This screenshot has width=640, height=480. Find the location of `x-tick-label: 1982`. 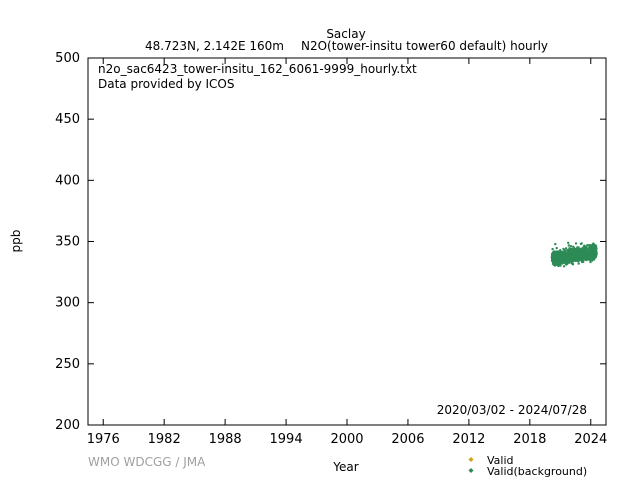

x-tick-label: 1982 is located at coordinates (164, 439).